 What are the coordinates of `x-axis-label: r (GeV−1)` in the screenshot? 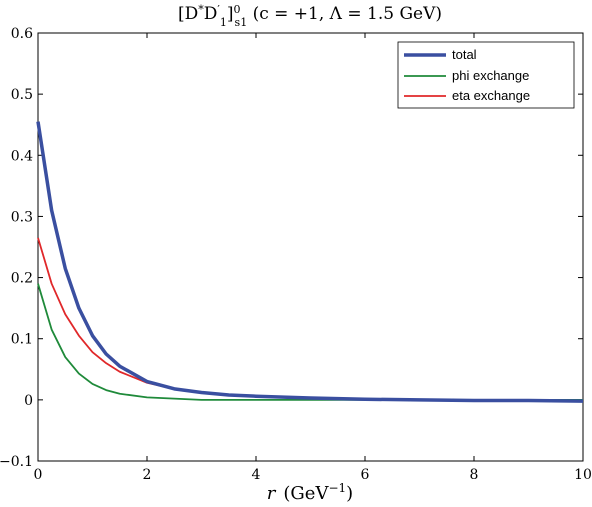 It's located at (310, 492).